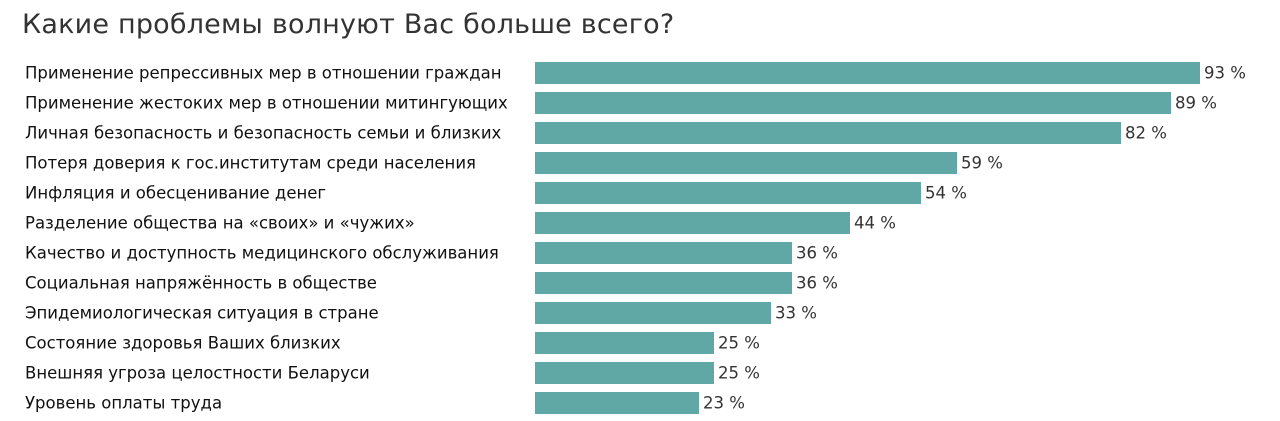 The width and height of the screenshot is (1280, 421). What do you see at coordinates (220, 223) in the screenshot?
I see `category-label: Разделение общества на «своих» и «чужих»` at bounding box center [220, 223].